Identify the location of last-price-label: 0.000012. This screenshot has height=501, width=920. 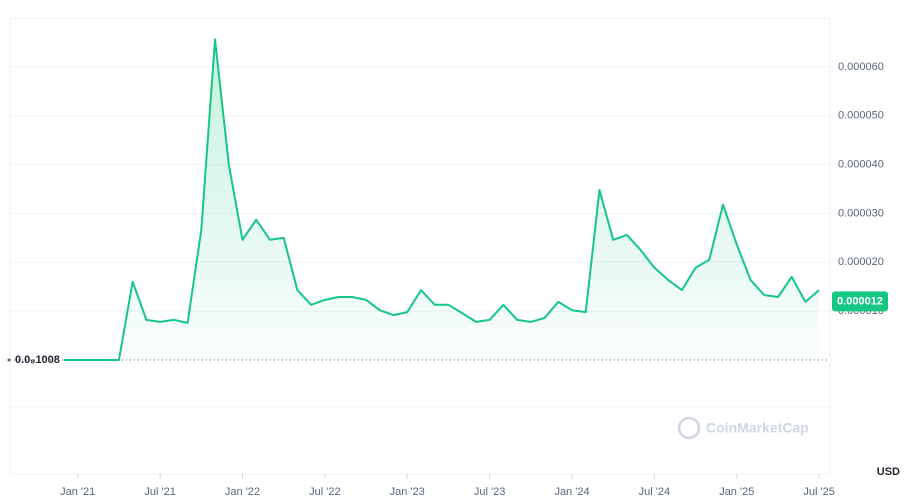
(860, 301).